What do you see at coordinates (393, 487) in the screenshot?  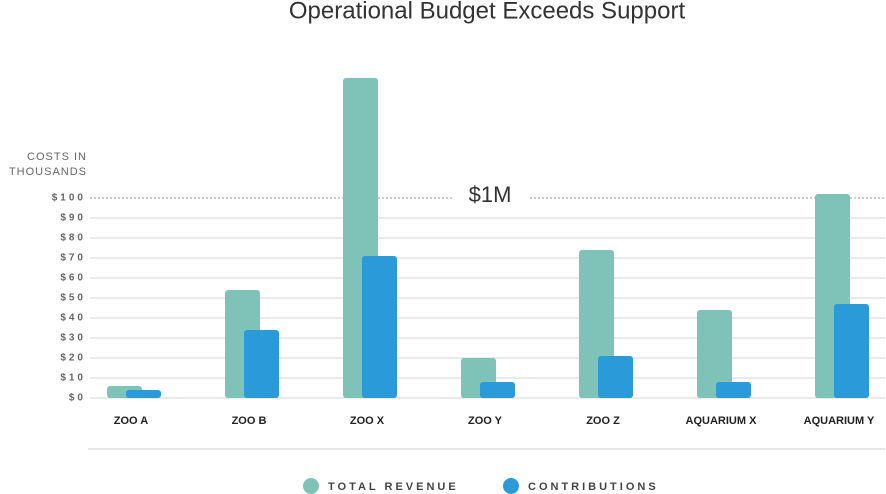 I see `legend-label: TOTAL REVENUE` at bounding box center [393, 487].